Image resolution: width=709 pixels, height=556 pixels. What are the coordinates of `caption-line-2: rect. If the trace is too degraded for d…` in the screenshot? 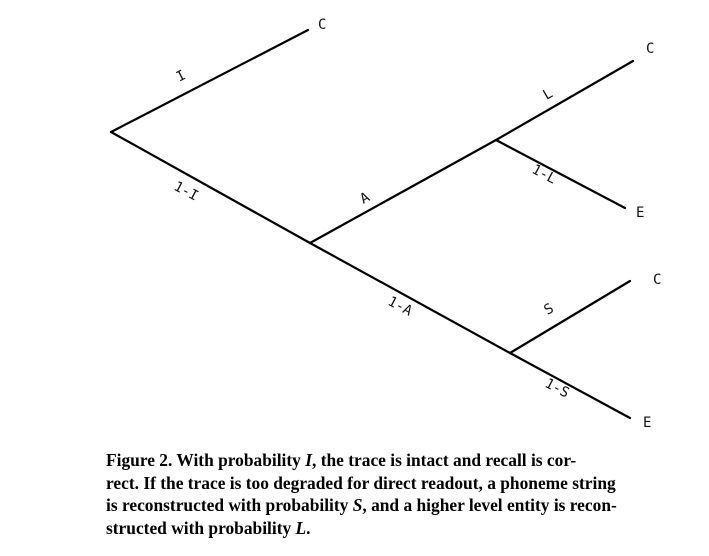 It's located at (361, 482).